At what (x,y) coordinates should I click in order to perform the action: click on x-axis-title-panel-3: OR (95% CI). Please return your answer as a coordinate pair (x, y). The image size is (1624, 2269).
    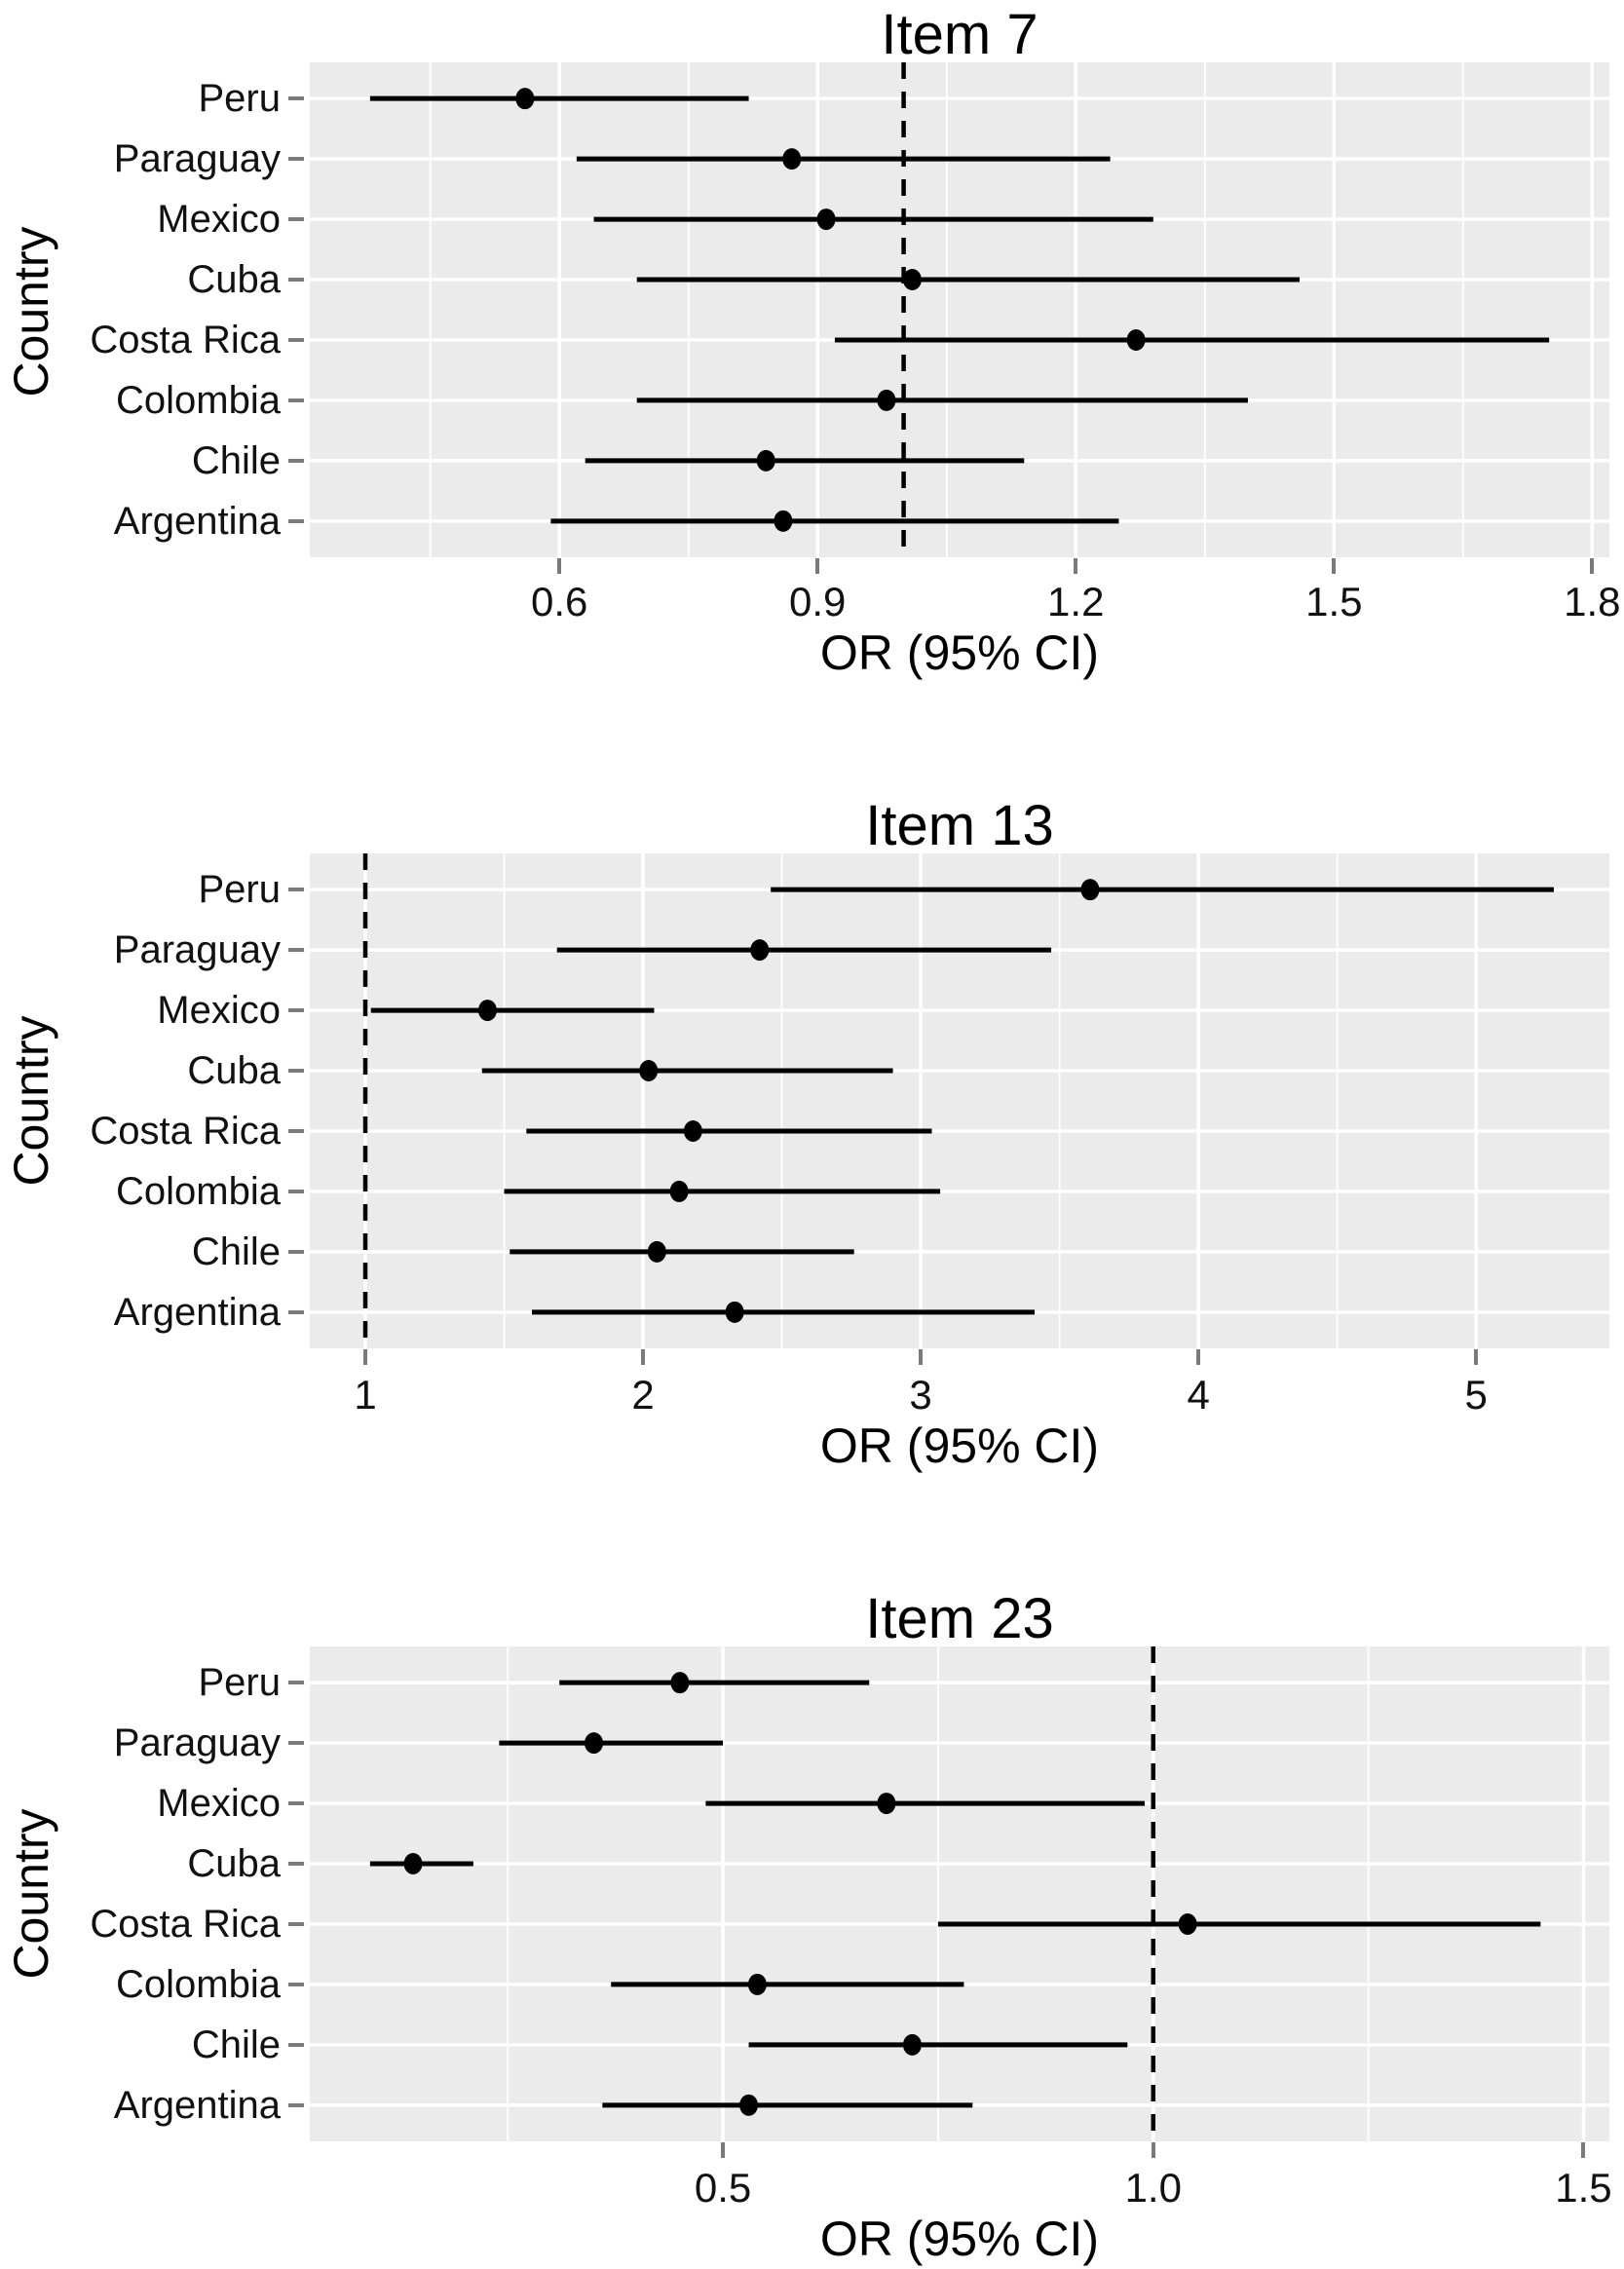
    Looking at the image, I should click on (959, 2239).